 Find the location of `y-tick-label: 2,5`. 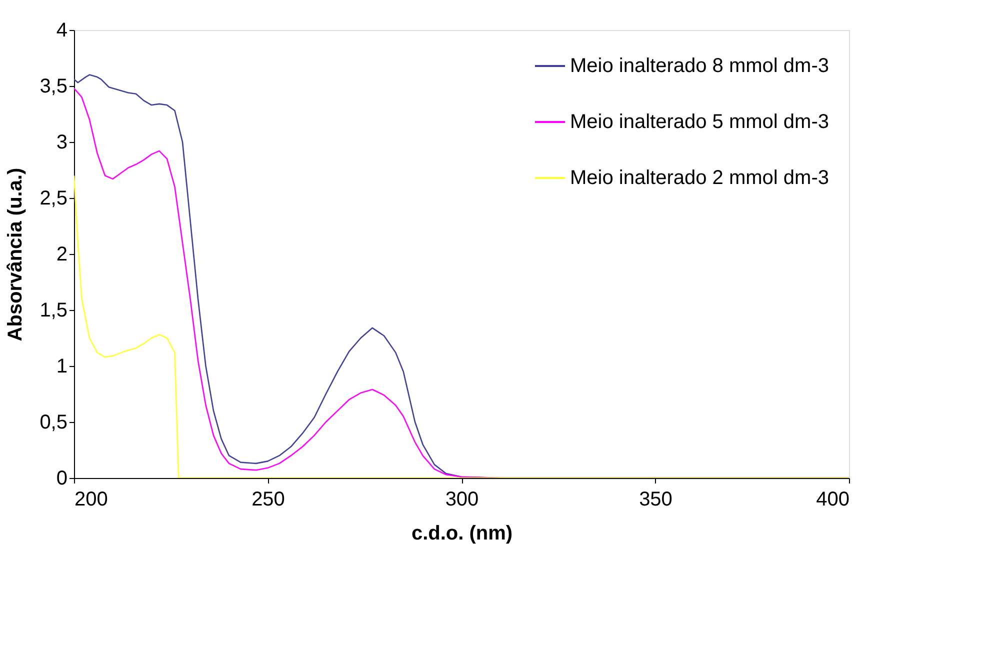

y-tick-label: 2,5 is located at coordinates (54, 199).